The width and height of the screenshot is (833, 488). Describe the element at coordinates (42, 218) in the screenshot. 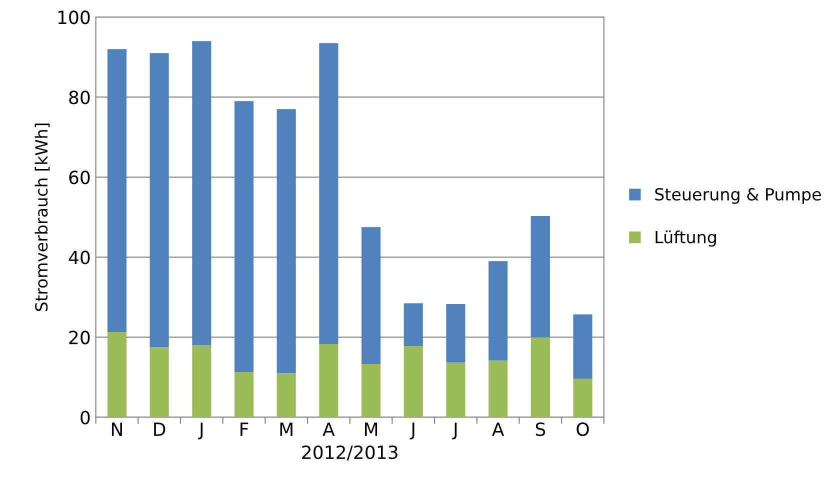

I see `y-axis-title: Stromverbrauch [kWh]` at that location.